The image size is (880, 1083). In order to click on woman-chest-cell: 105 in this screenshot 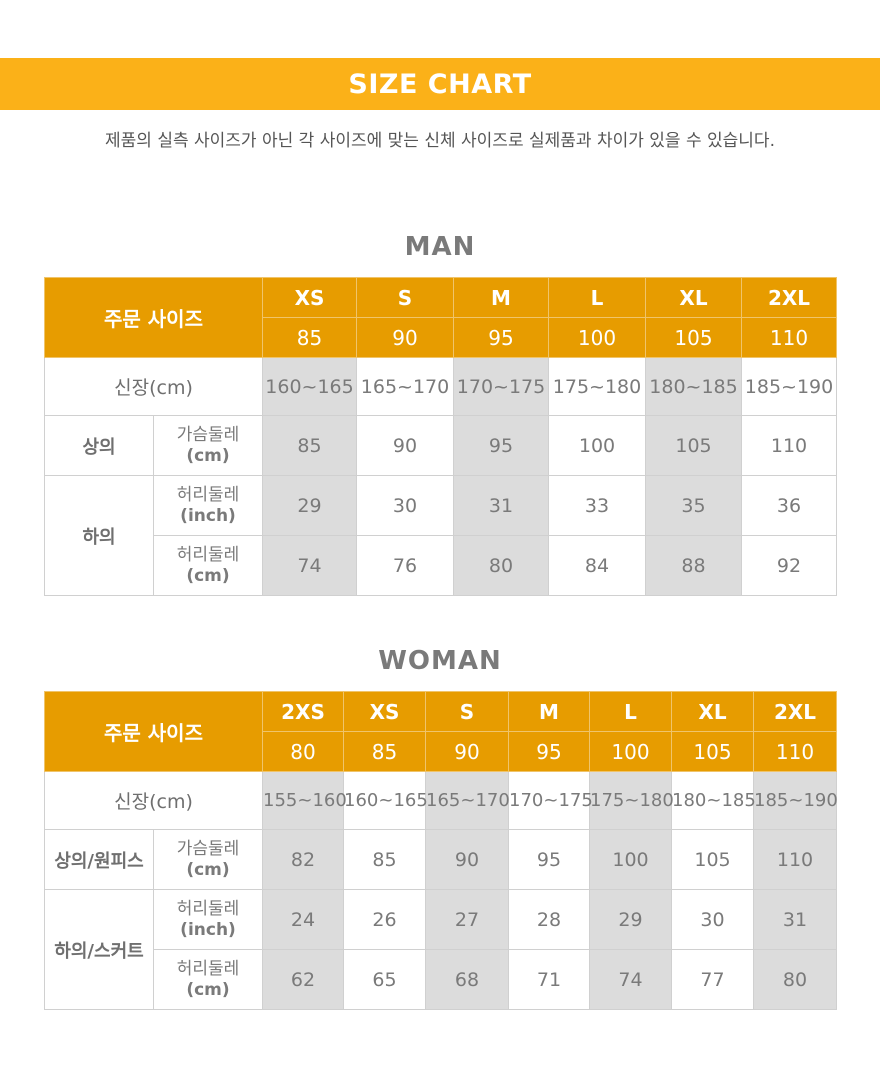, I will do `click(712, 859)`.